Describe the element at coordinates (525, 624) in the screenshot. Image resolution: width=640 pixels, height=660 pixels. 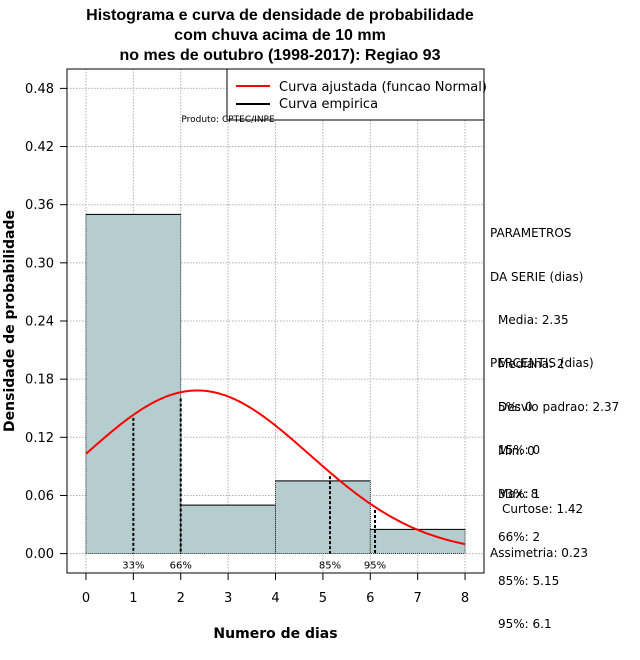
I see `percentile-95: 95%: 6.1` at that location.